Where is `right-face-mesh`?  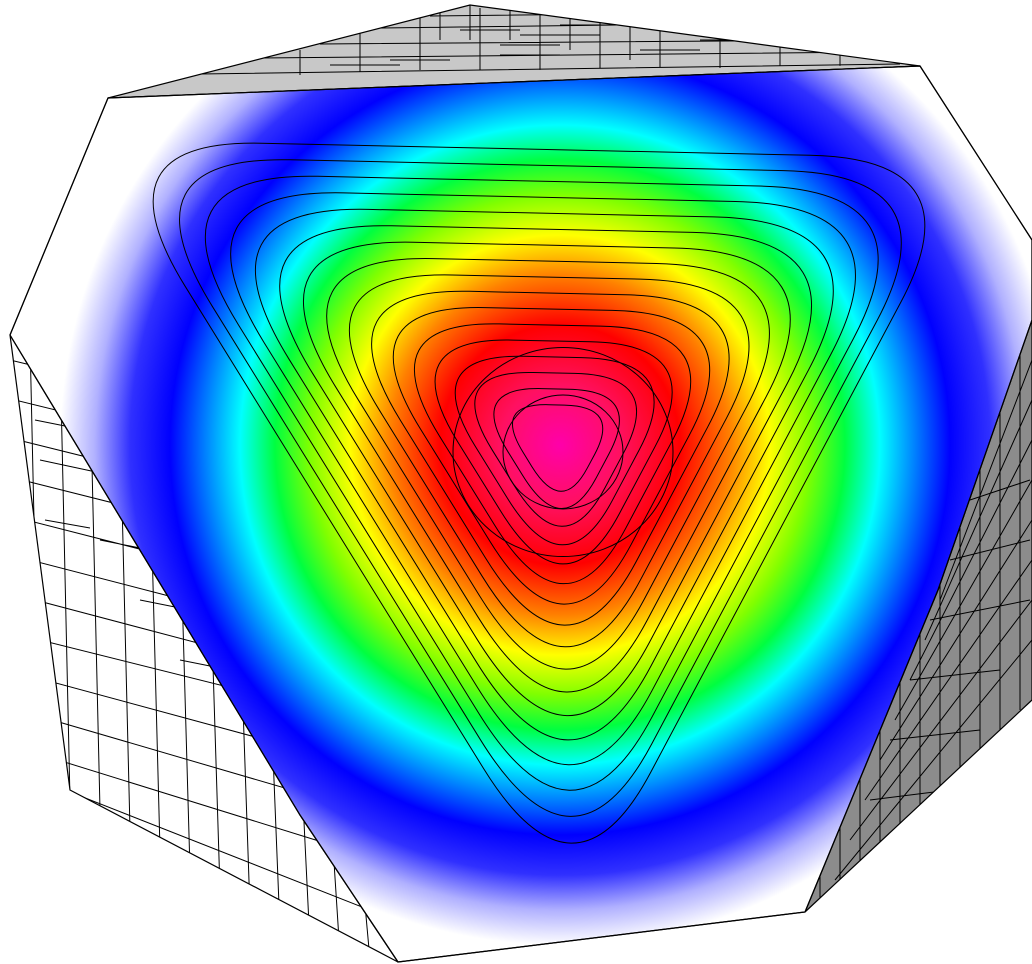
right-face-mesh is located at coordinates (925, 617).